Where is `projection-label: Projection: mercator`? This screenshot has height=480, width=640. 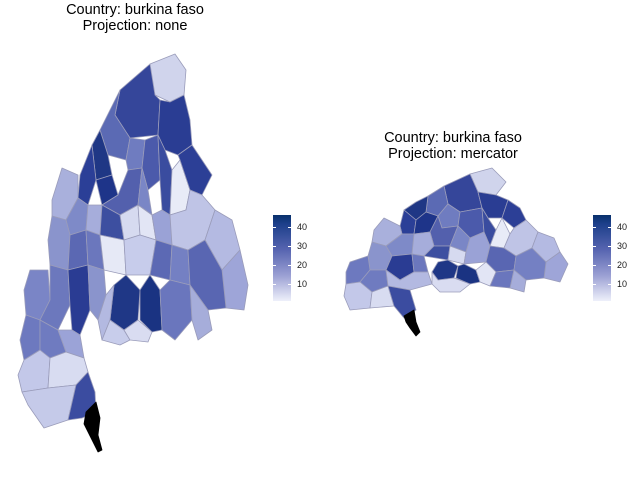
projection-label: Projection: mercator is located at coordinates (453, 154).